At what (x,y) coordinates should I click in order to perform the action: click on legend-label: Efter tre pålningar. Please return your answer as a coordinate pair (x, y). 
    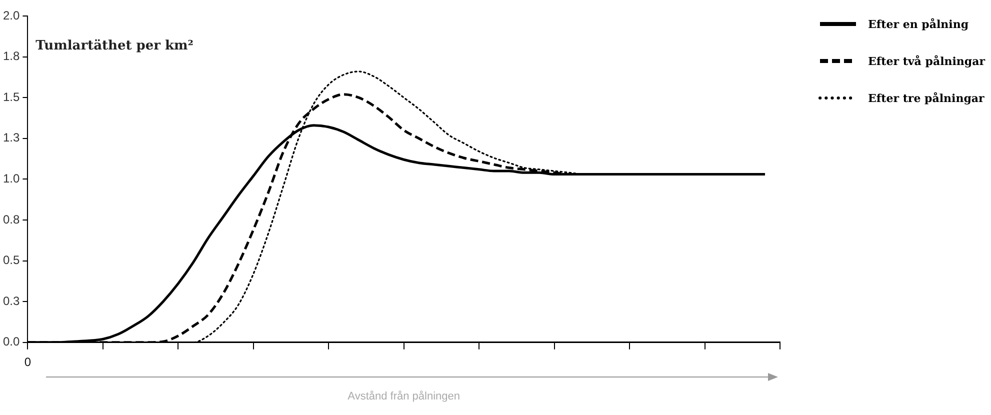
    Looking at the image, I should click on (926, 98).